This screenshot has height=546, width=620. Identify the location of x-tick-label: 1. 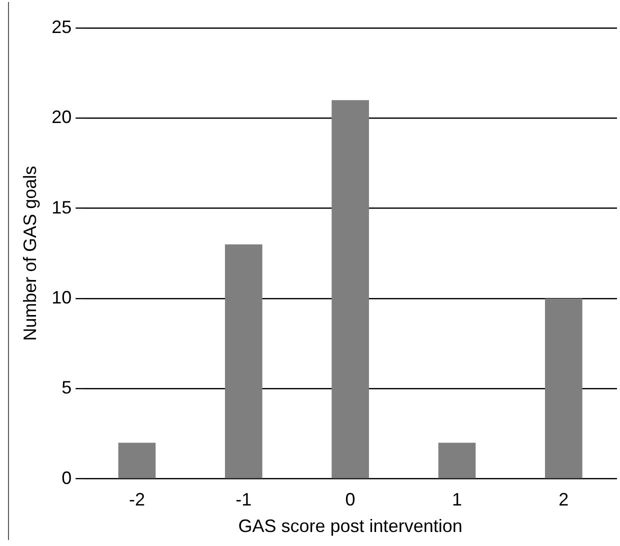
(457, 500).